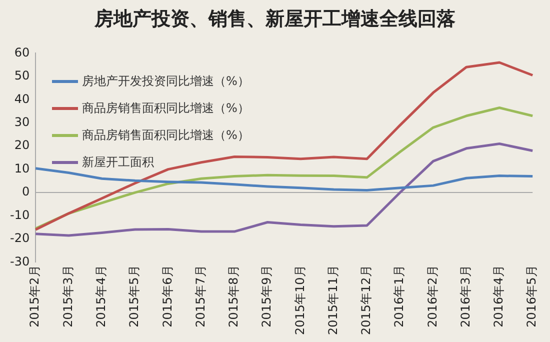 The image size is (550, 342). What do you see at coordinates (22, 75) in the screenshot?
I see `y-tick-label: 50` at bounding box center [22, 75].